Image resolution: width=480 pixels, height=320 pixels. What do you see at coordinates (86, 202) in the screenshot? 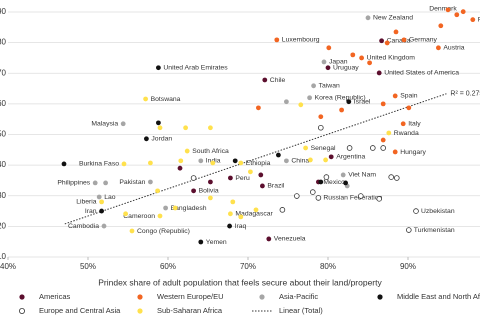
I see `point-label: Liberia` at bounding box center [86, 202].